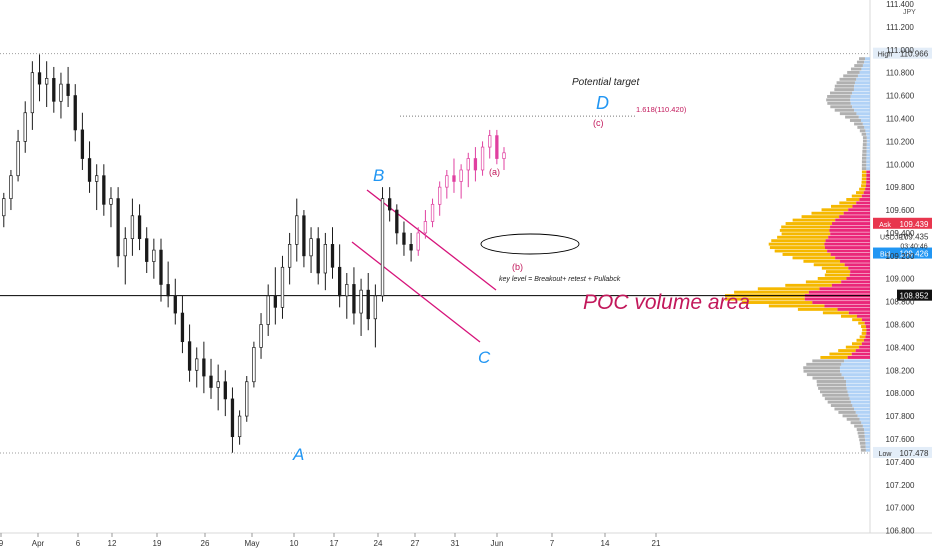 This screenshot has height=555, width=932. What do you see at coordinates (914, 295) in the screenshot?
I see `poc-value-bg` at bounding box center [914, 295].